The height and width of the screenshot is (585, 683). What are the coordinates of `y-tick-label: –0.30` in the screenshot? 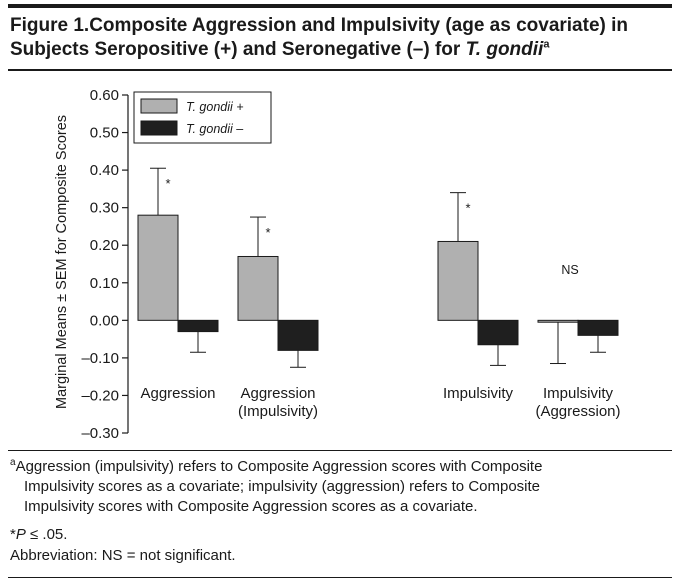 It's located at (100, 433).